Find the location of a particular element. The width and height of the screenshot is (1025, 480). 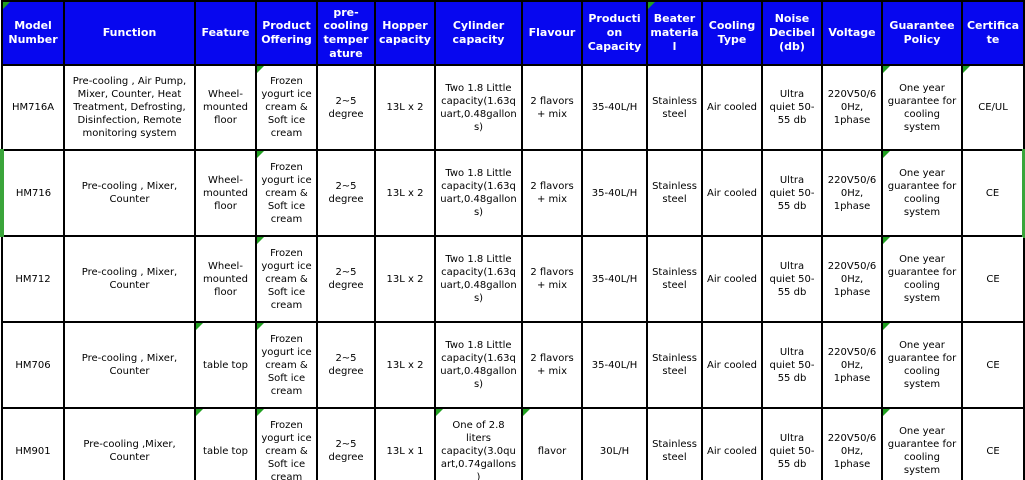

cell-text: HM712 is located at coordinates (33, 279).